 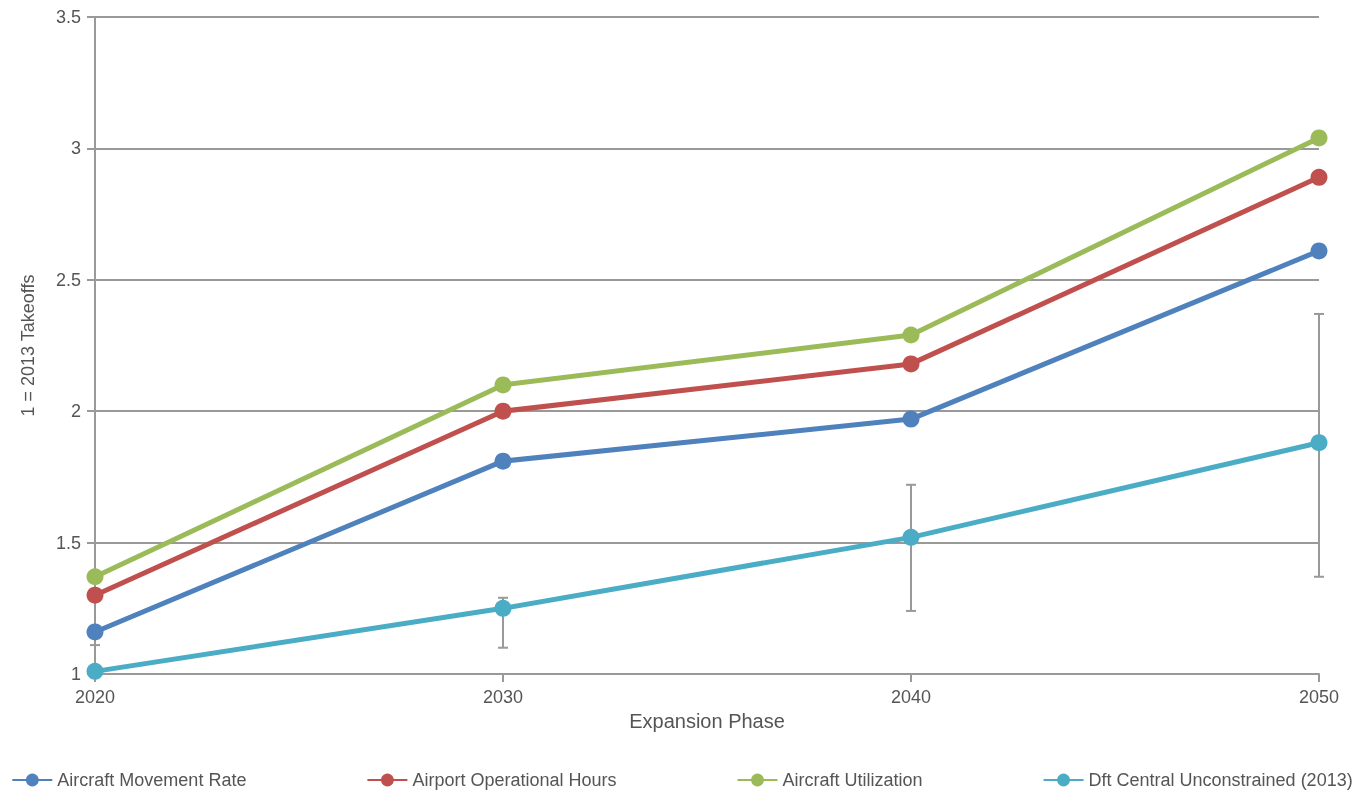 I want to click on y-tick-label: 2.5, so click(x=68, y=279).